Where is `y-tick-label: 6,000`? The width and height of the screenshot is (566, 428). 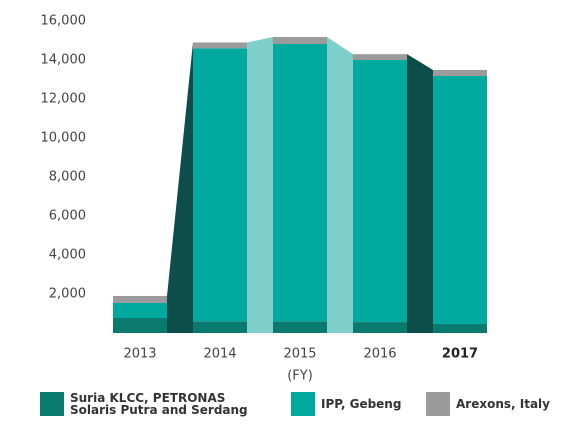
y-tick-label: 6,000 is located at coordinates (67, 216).